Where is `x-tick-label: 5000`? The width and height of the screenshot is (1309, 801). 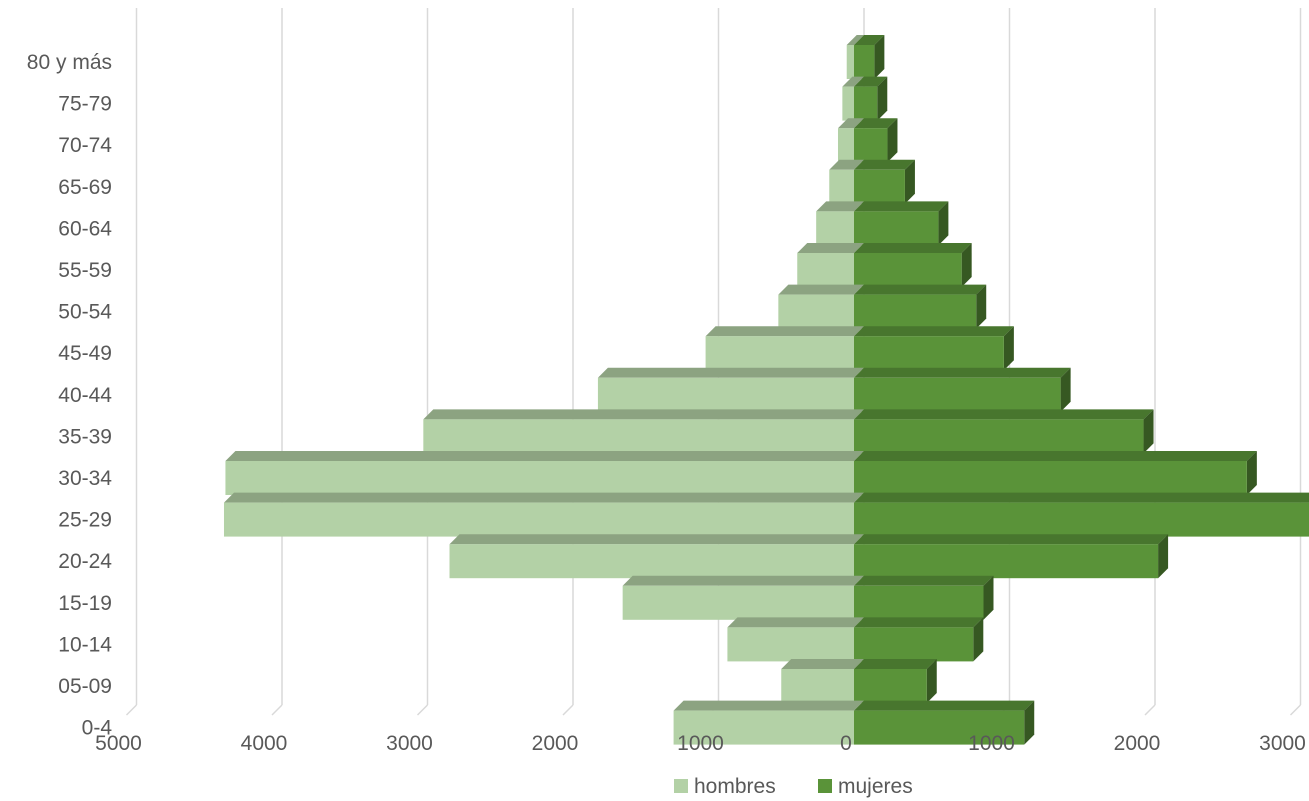 x-tick-label: 5000 is located at coordinates (118, 743).